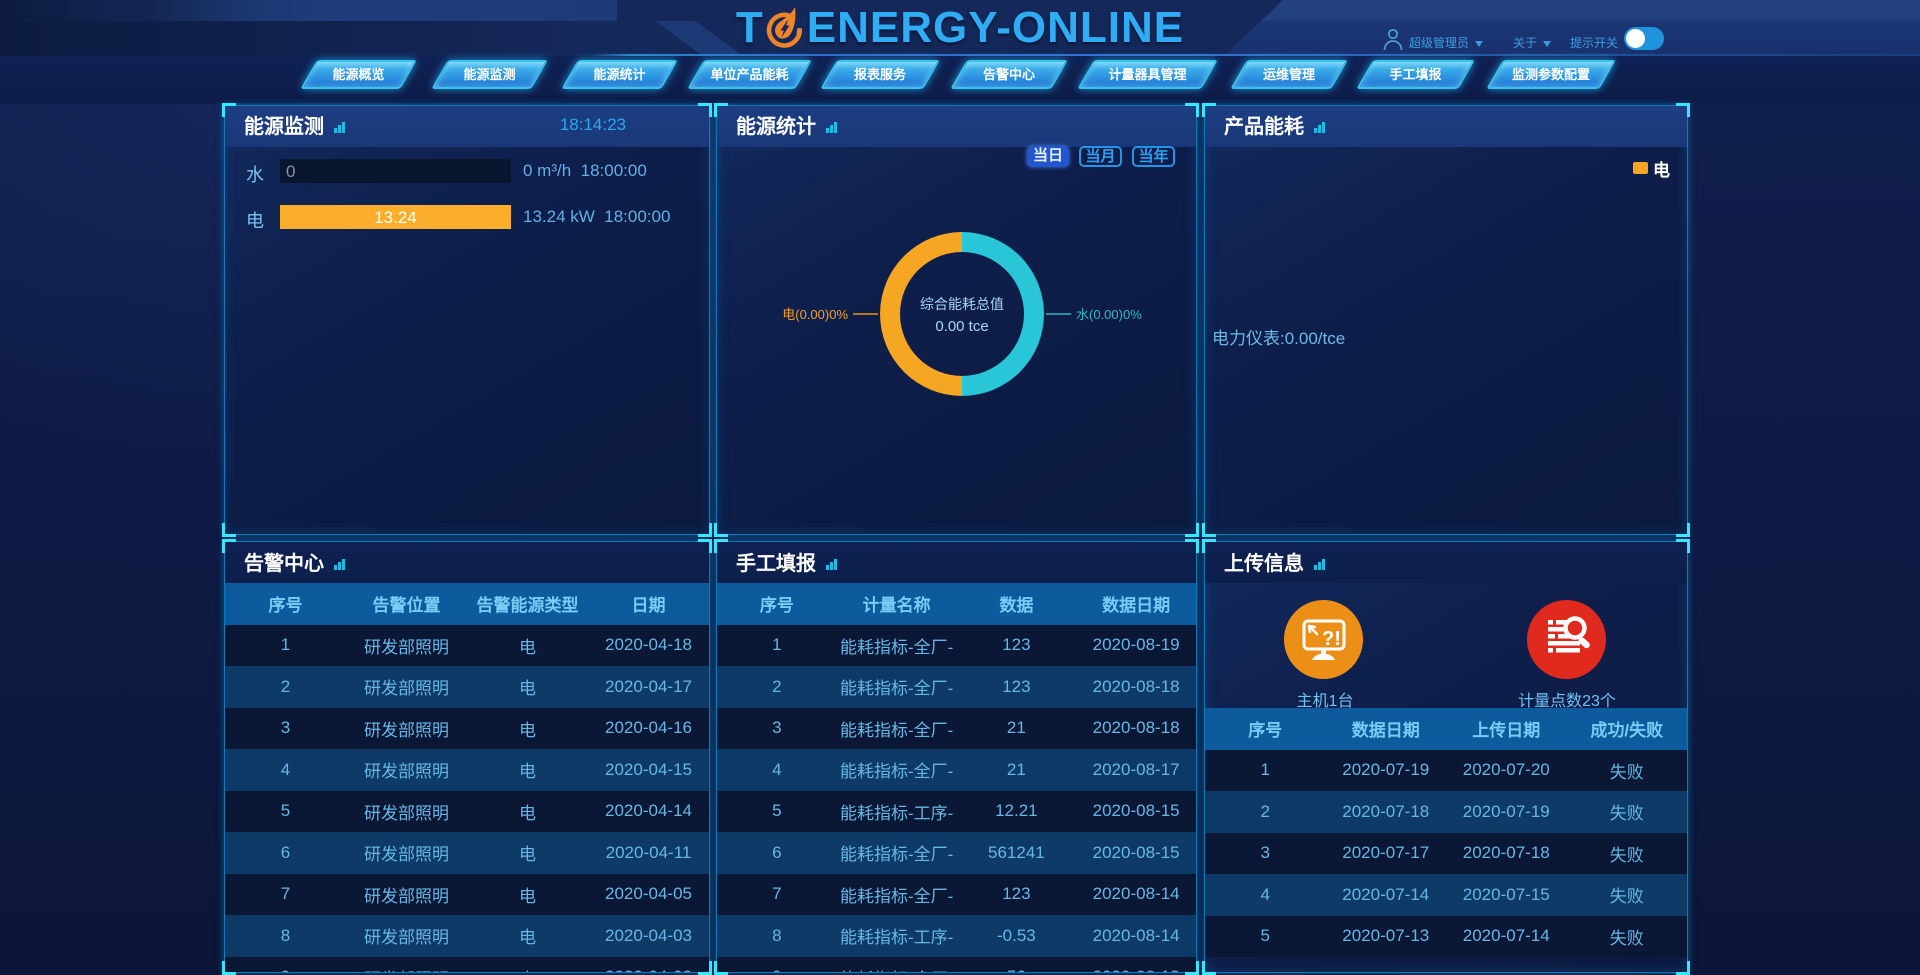 Image resolution: width=1920 pixels, height=975 pixels. What do you see at coordinates (1109, 314) in the screenshot?
I see `svg-text: 水(0.00)0%` at bounding box center [1109, 314].